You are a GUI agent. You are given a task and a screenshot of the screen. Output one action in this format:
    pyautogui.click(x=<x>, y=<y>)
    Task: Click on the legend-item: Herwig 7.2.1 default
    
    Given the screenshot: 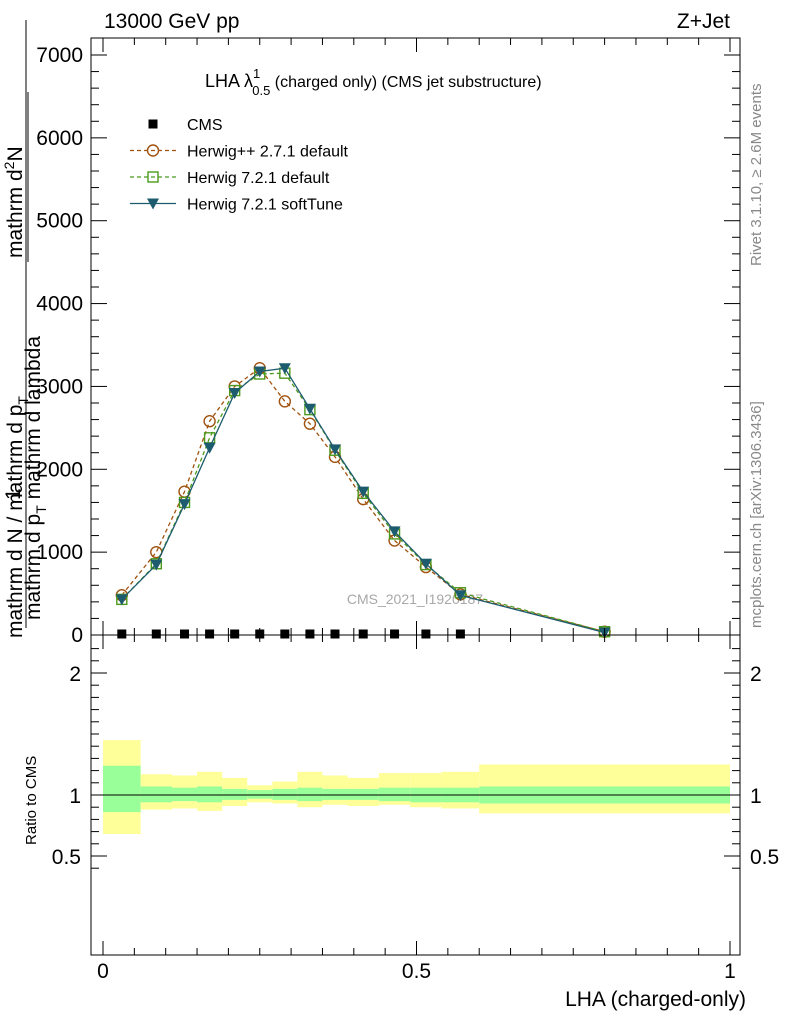 What is the action you would take?
    pyautogui.click(x=230, y=178)
    